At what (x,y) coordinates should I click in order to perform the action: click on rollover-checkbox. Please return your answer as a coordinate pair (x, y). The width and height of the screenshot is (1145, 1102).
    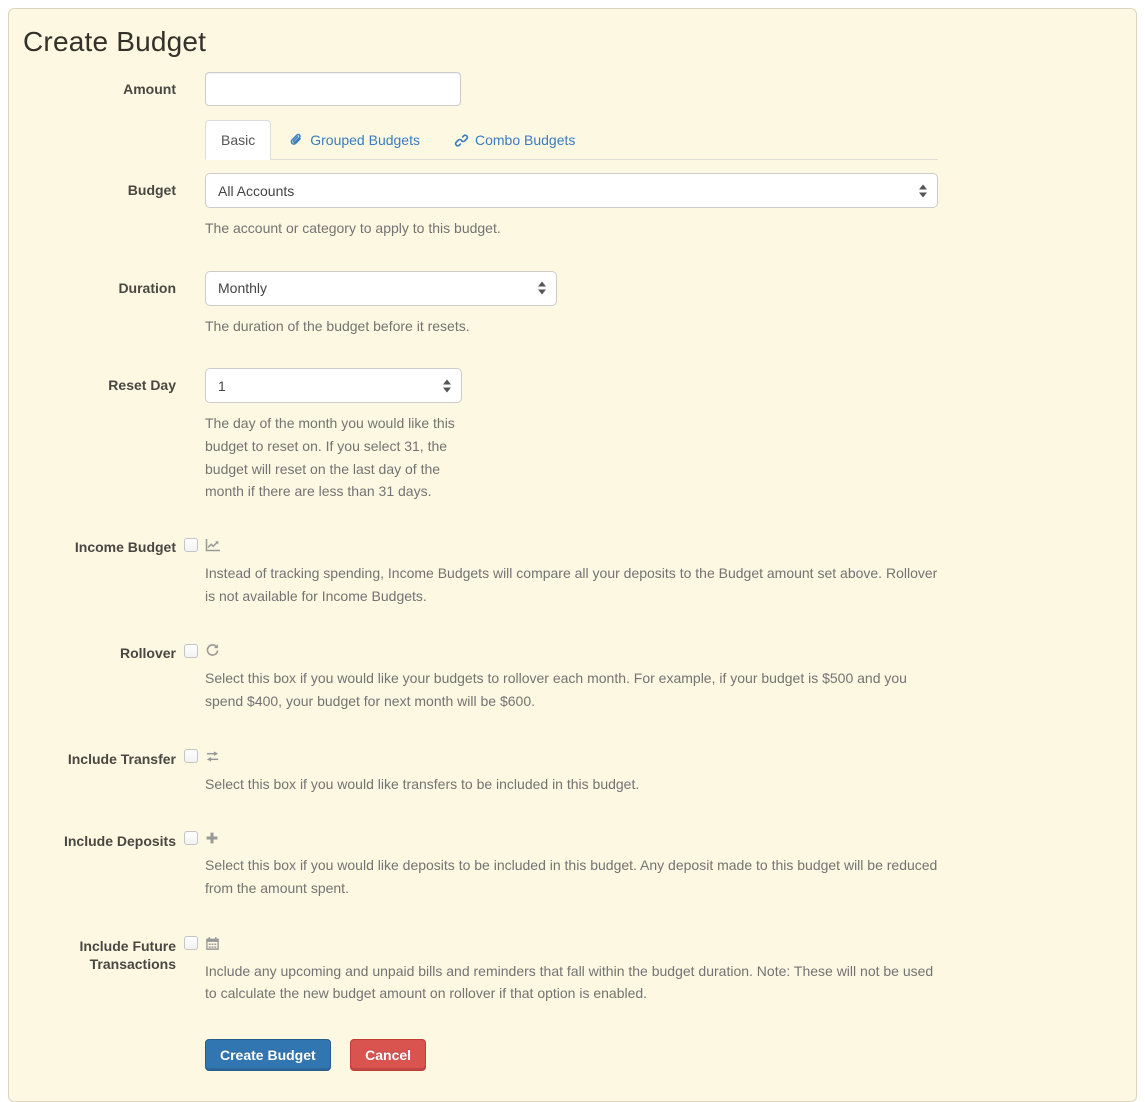
    Looking at the image, I should click on (191, 650).